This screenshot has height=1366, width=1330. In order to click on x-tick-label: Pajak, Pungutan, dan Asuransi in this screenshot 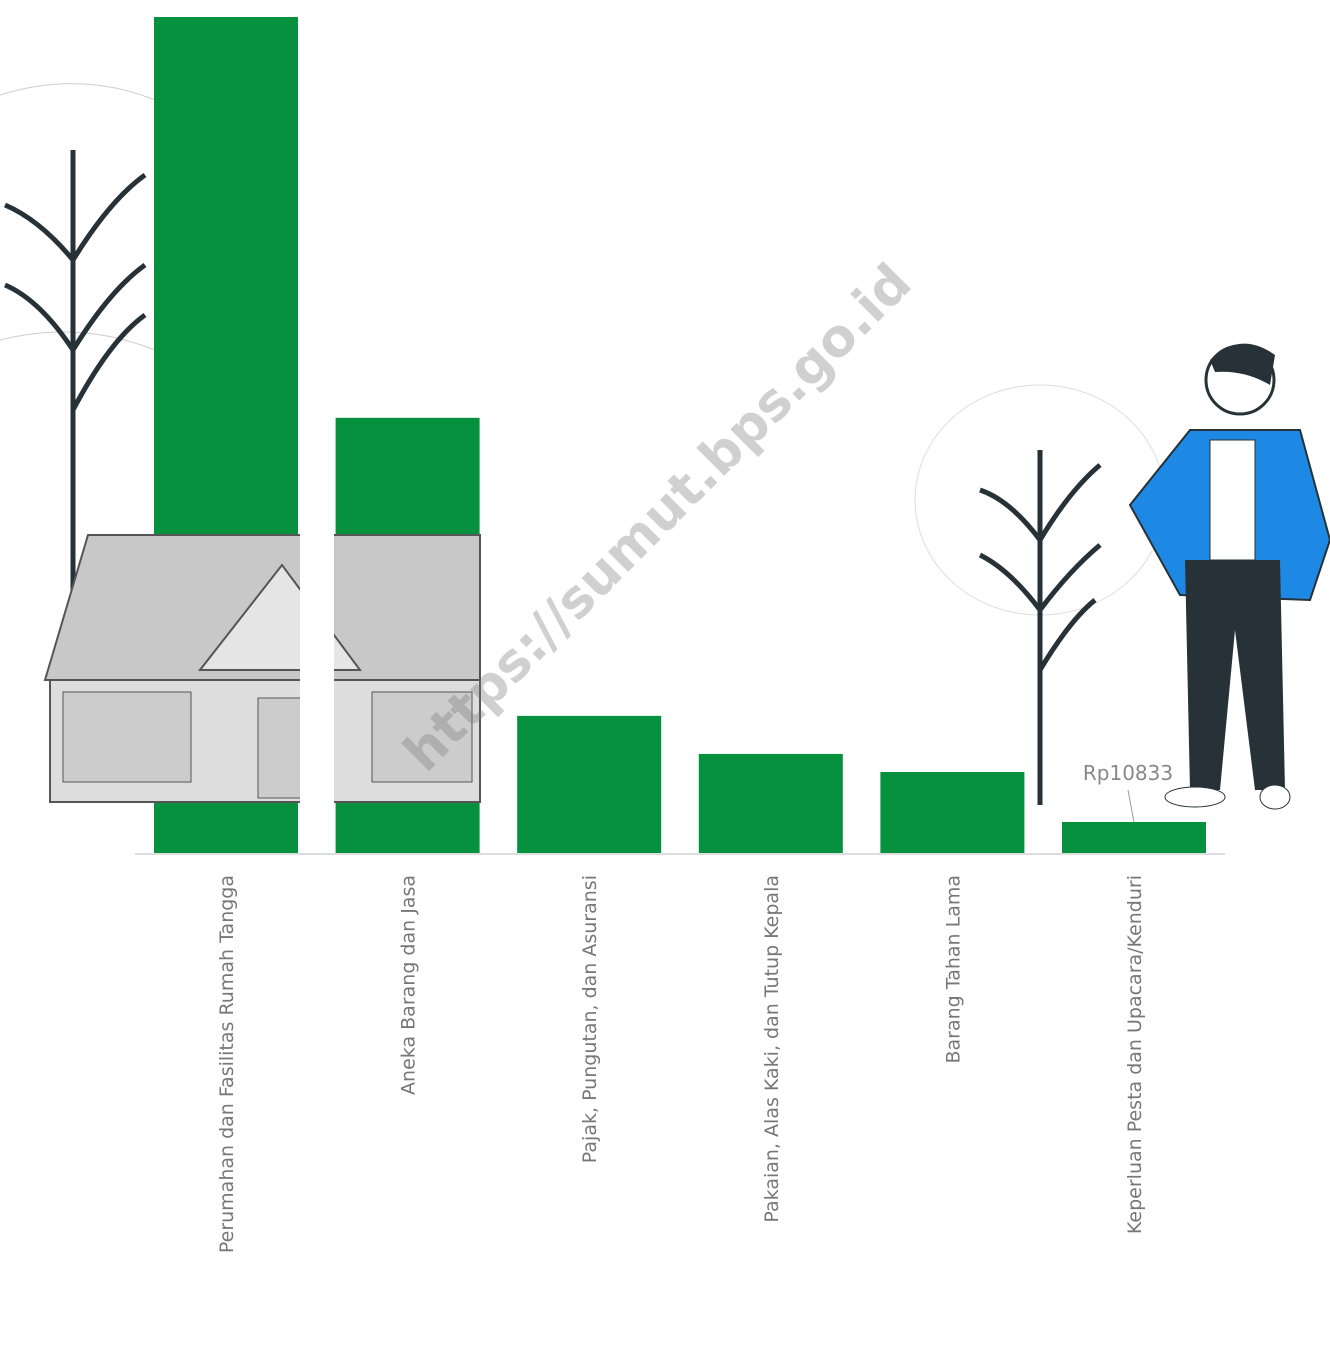, I will do `click(590, 1019)`.